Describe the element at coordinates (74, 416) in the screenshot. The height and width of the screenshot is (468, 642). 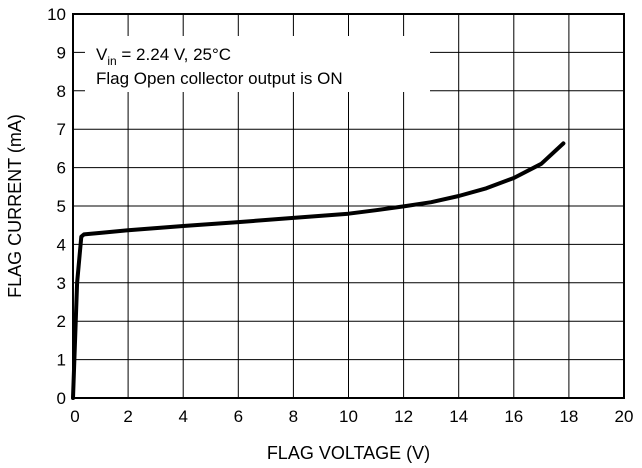
I see `x-tick-label: 0` at that location.